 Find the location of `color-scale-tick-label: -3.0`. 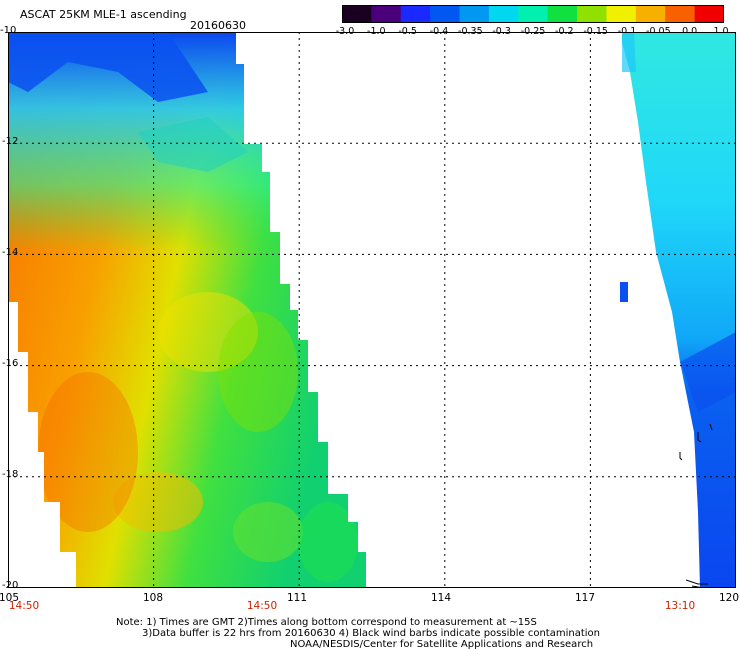

color-scale-tick-label: -3.0 is located at coordinates (345, 31).